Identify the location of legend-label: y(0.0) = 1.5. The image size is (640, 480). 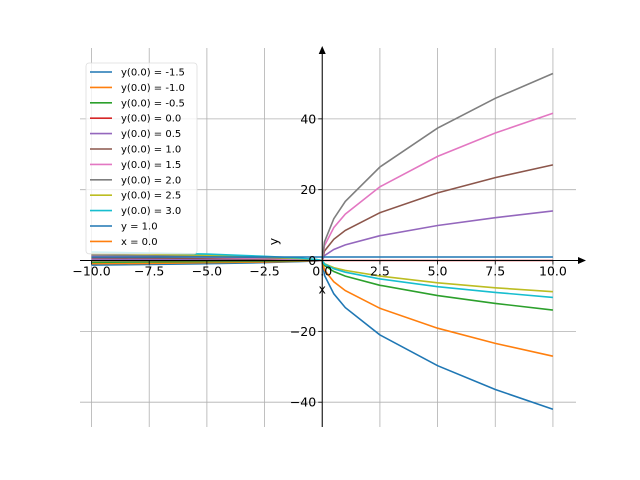
(151, 165).